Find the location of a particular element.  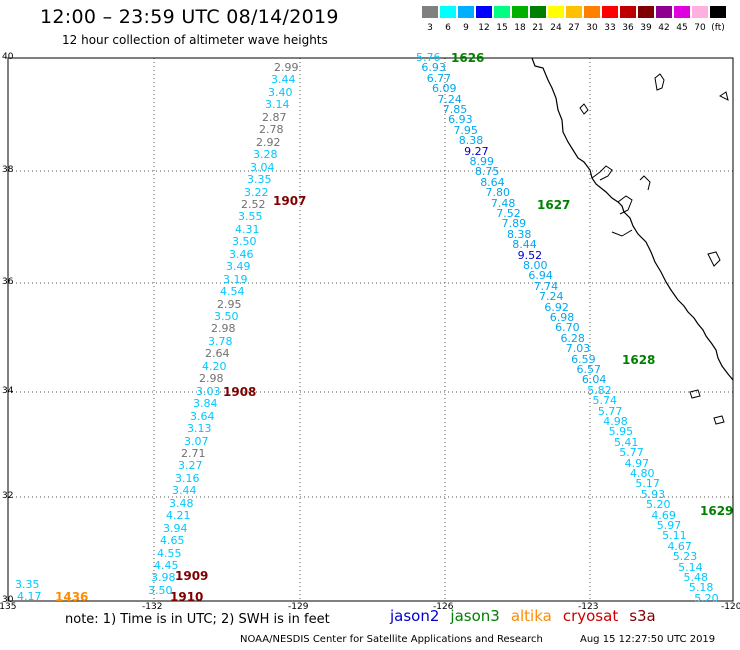

wave-height-value: 5.76 is located at coordinates (428, 57).